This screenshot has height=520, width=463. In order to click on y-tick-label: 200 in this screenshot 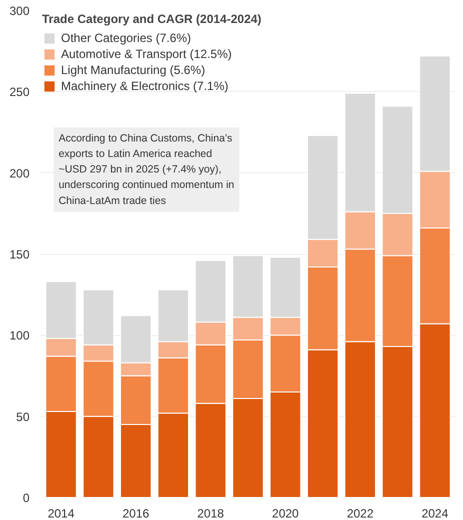, I will do `click(19, 173)`.